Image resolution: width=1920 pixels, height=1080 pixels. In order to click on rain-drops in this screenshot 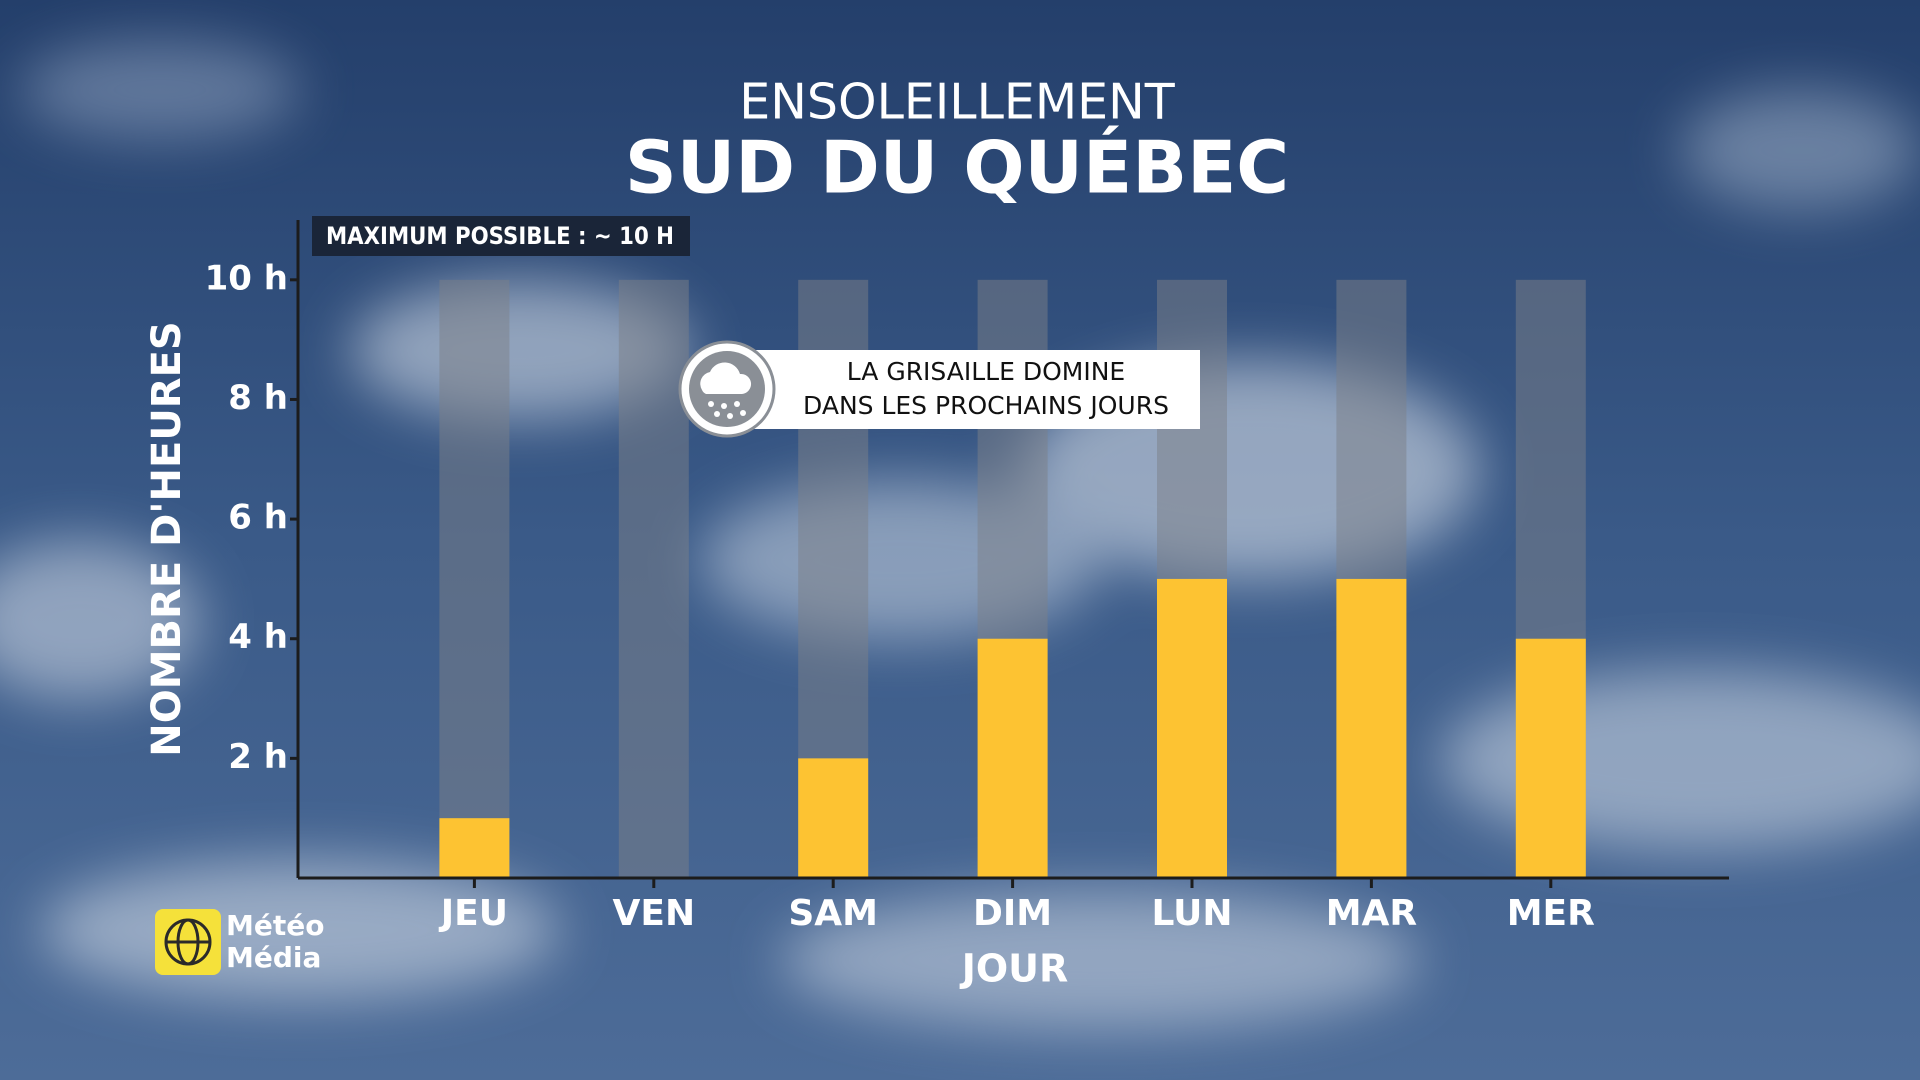, I will do `click(727, 410)`.